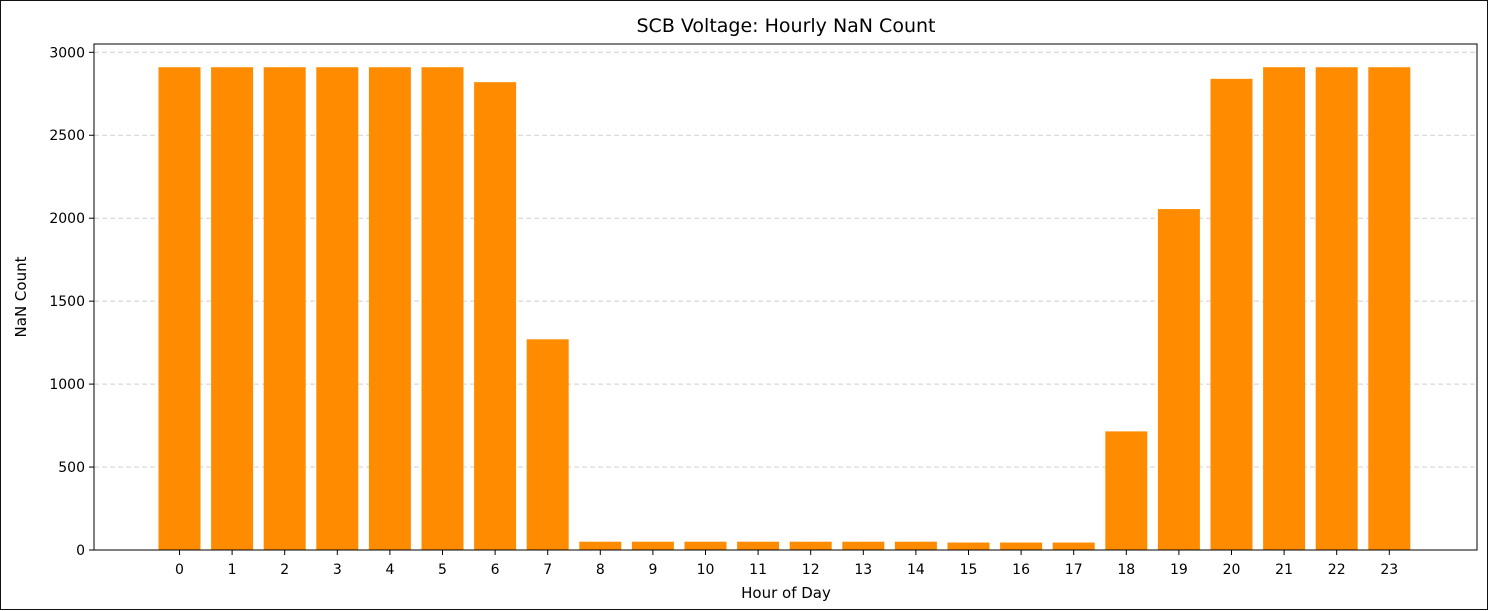  Describe the element at coordinates (179, 570) in the screenshot. I see `x-tick-label: 0` at that location.